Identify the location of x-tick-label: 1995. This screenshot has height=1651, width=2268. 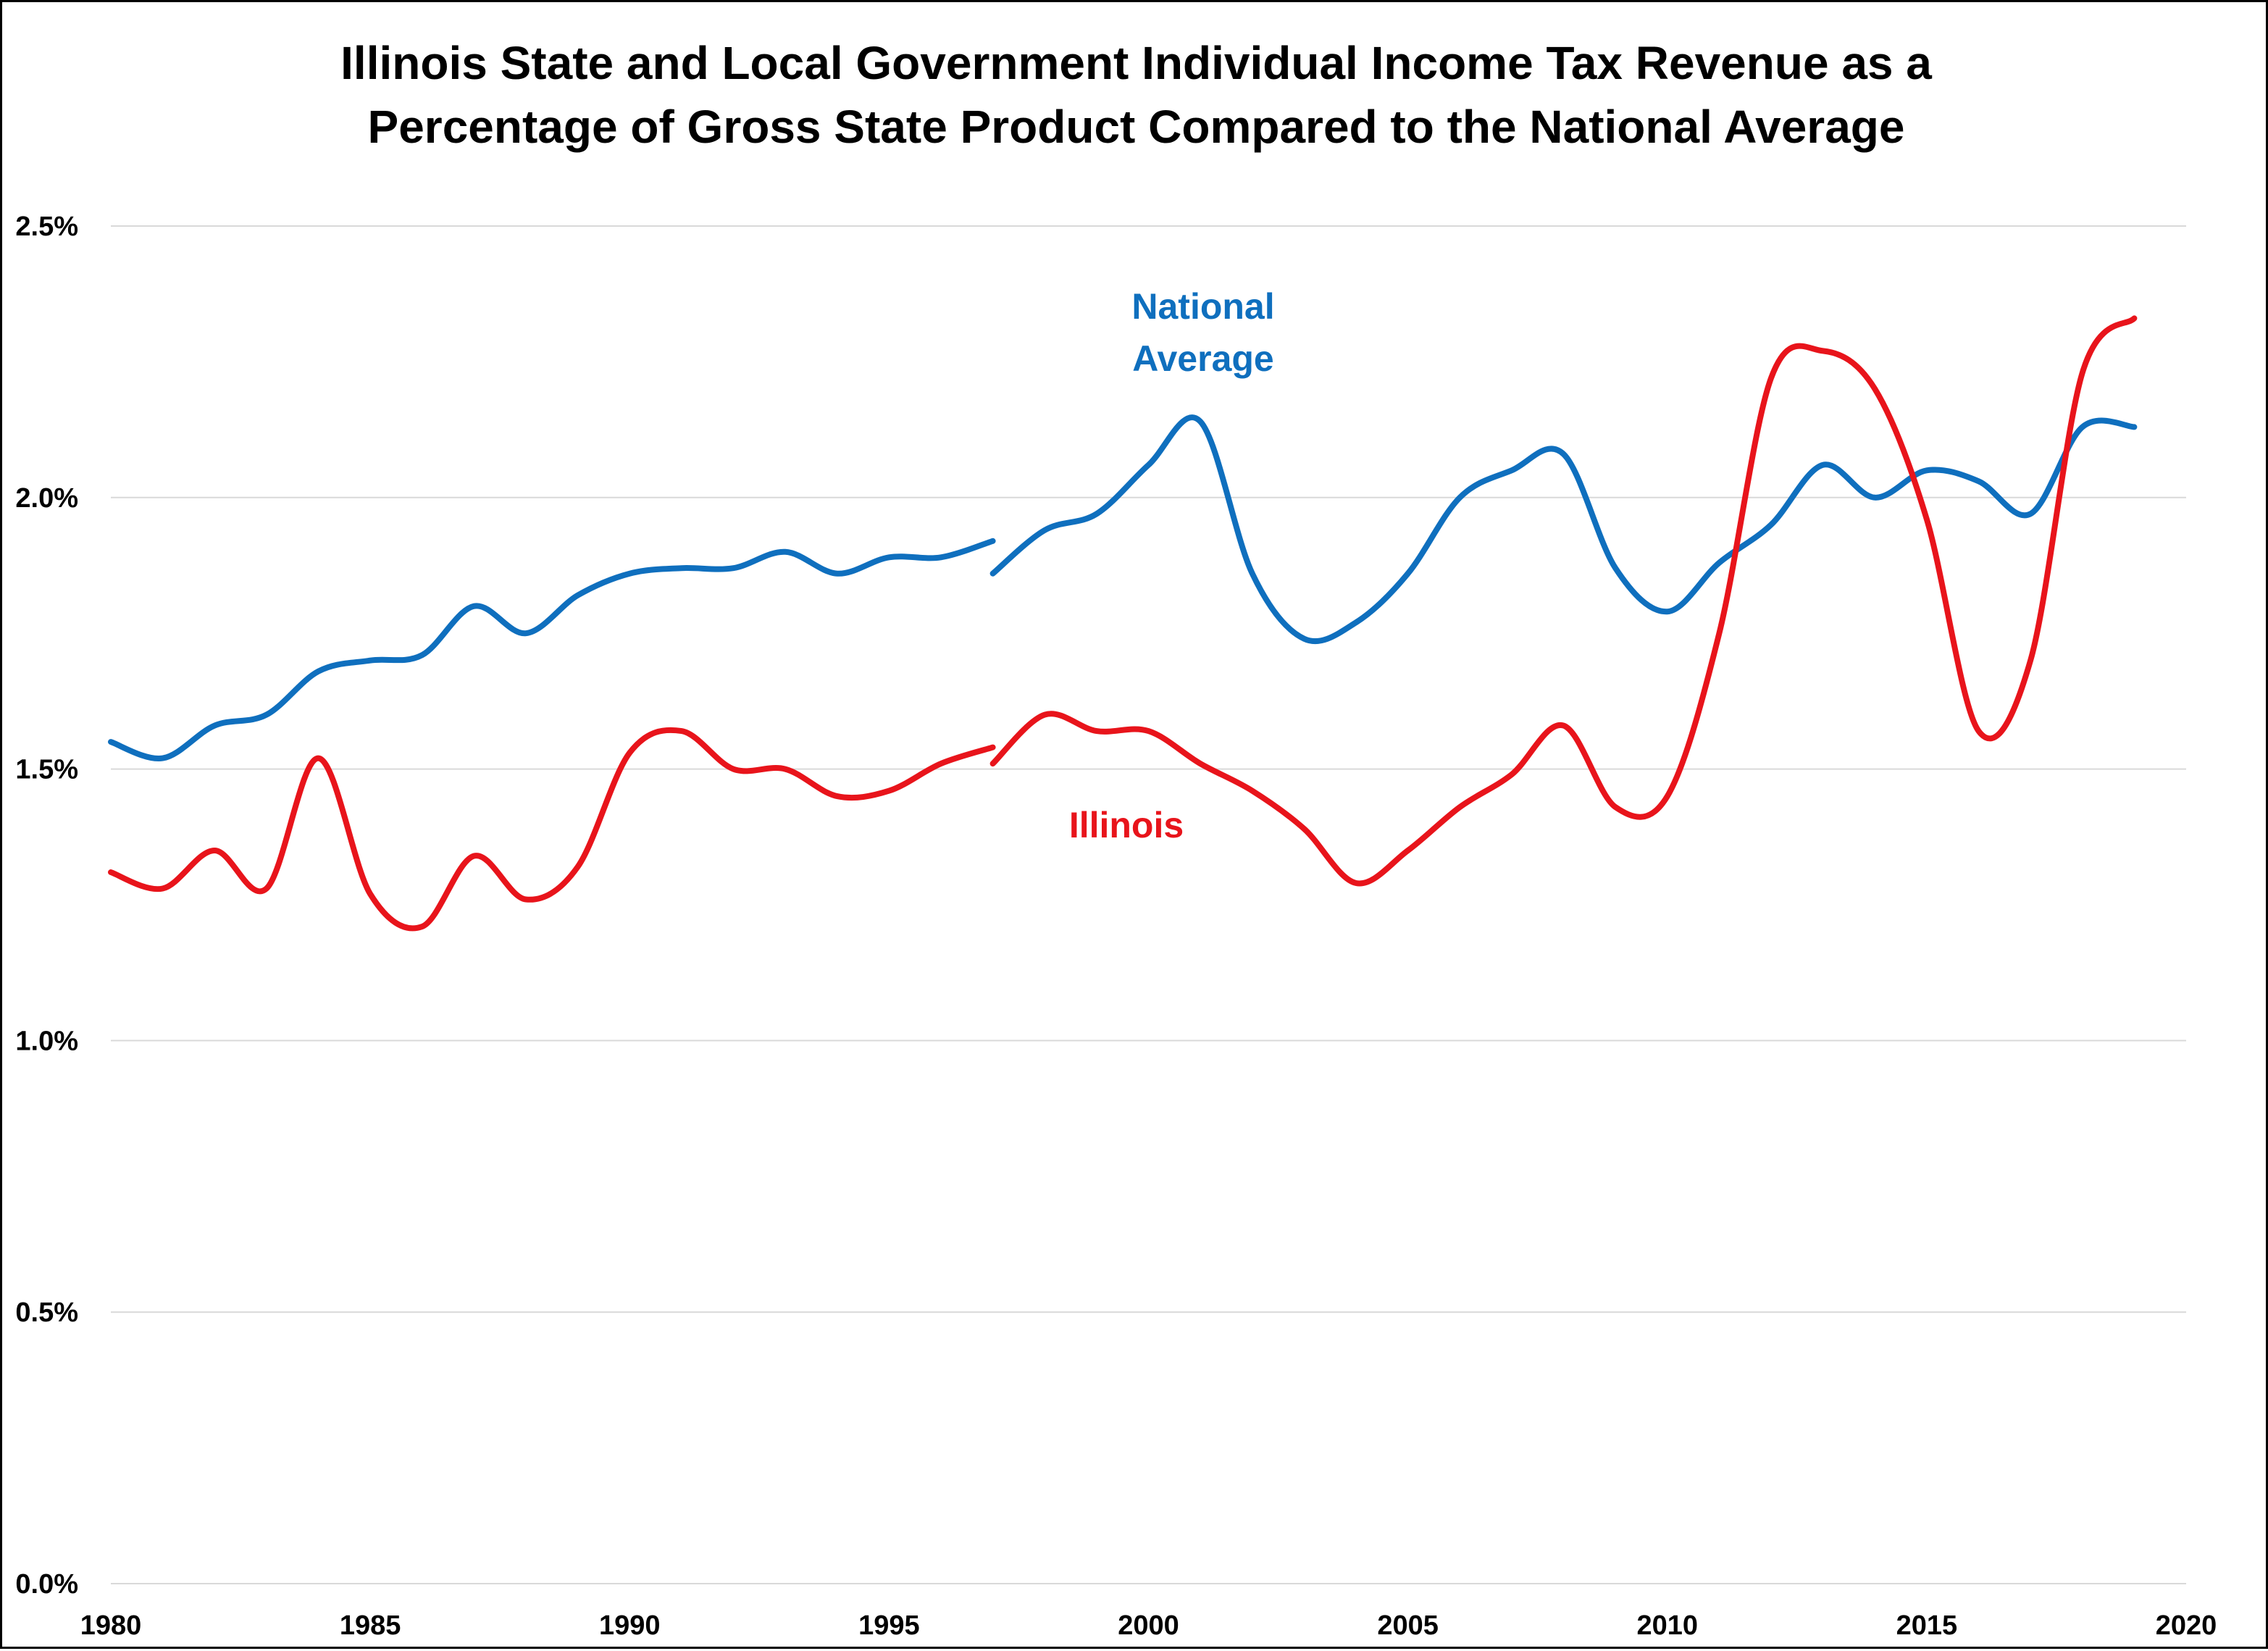
(889, 1626).